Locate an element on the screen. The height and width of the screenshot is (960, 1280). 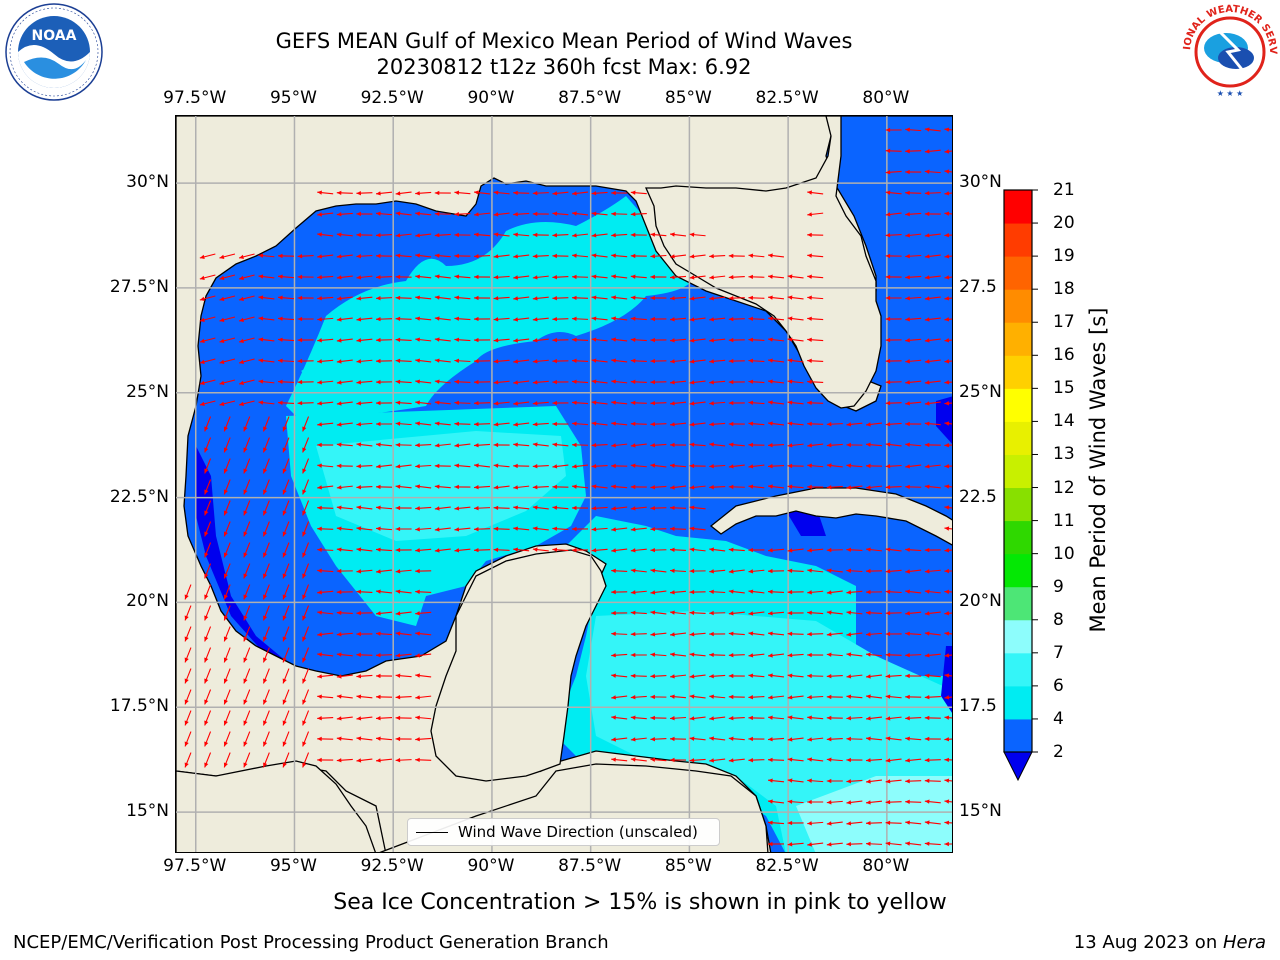
colorbar-title: Mean Period of Wind Waves [s] is located at coordinates (1098, 470).